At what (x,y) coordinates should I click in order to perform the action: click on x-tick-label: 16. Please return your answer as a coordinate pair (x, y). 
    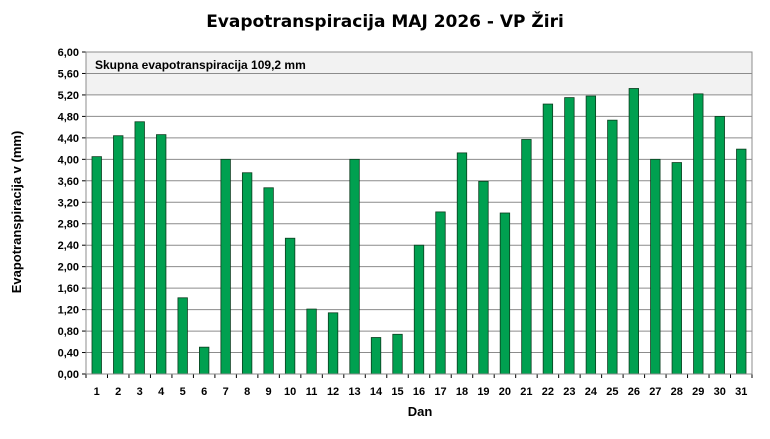
    Looking at the image, I should click on (419, 392).